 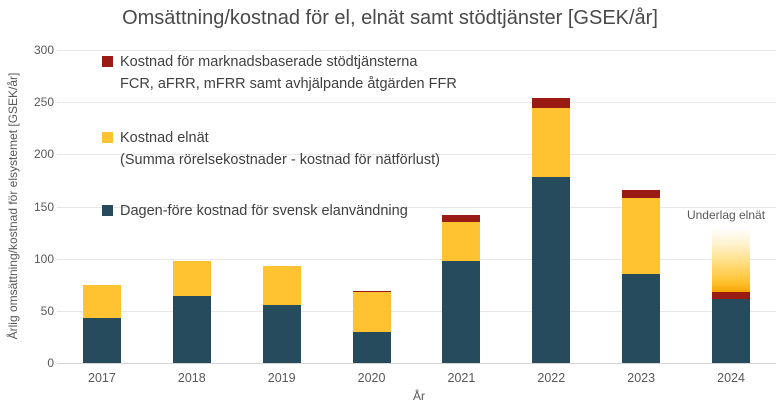 I want to click on bar-segment-2017-dagen_fore, so click(x=101, y=340).